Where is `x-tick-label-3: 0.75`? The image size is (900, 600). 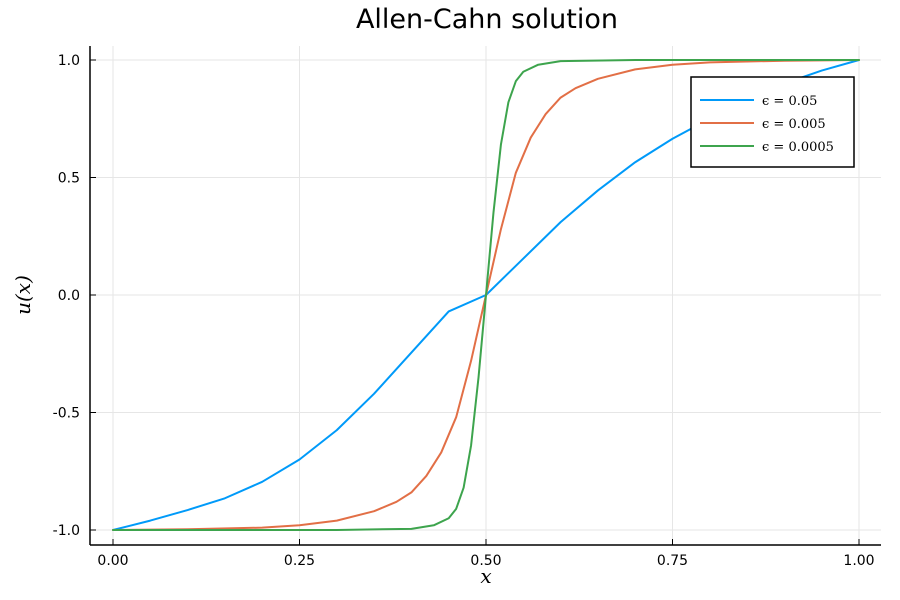 x-tick-label-3: 0.75 is located at coordinates (672, 561).